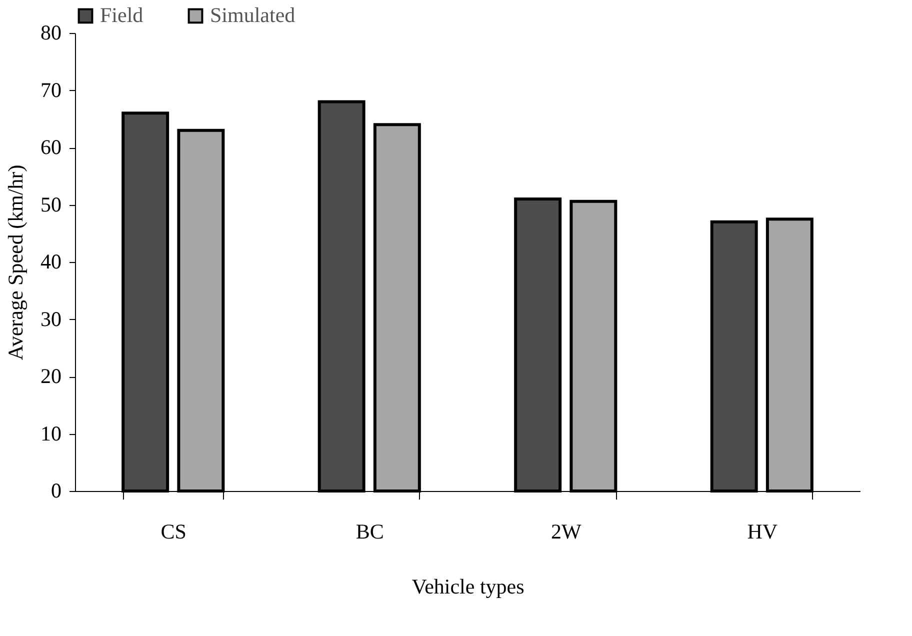 Image resolution: width=912 pixels, height=636 pixels. Describe the element at coordinates (566, 532) in the screenshot. I see `x-tick-label: 2W` at that location.